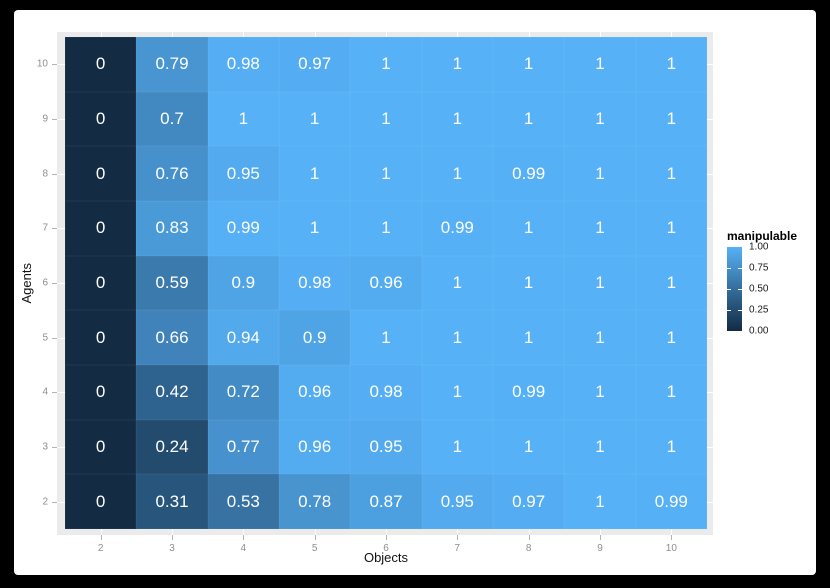 The height and width of the screenshot is (588, 830). I want to click on y-tick-label: 8, so click(45, 174).